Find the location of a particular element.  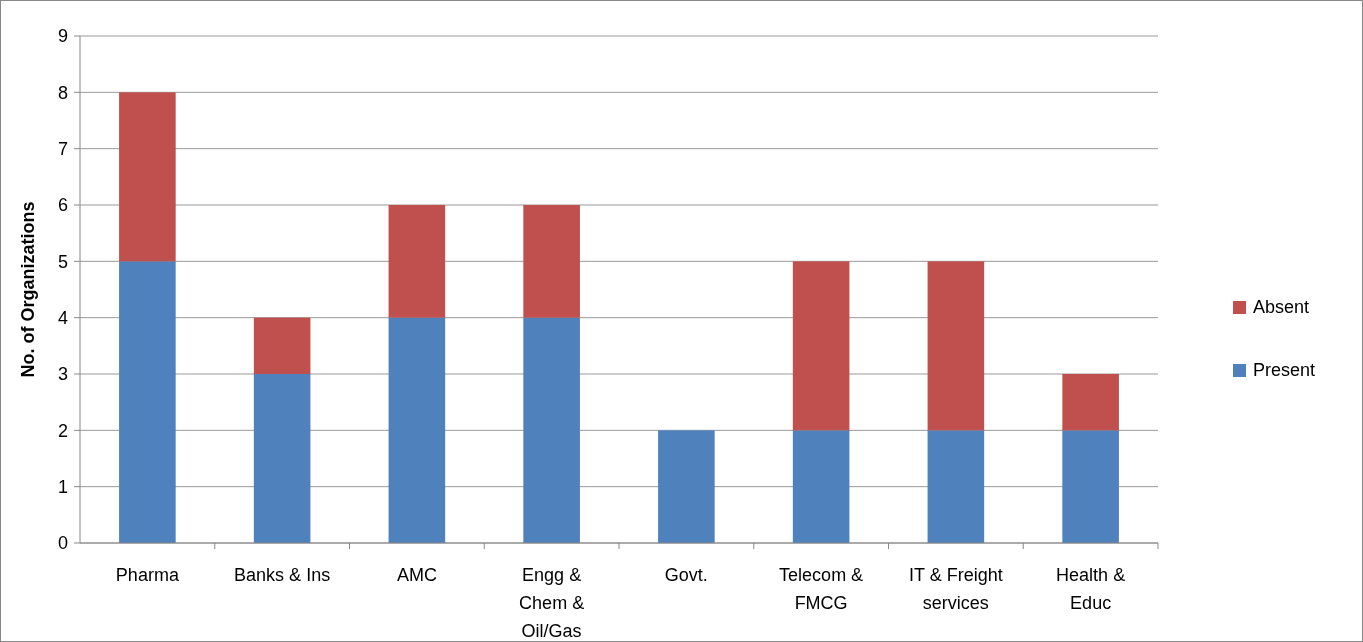

y-tick-label: 8 is located at coordinates (62, 92).